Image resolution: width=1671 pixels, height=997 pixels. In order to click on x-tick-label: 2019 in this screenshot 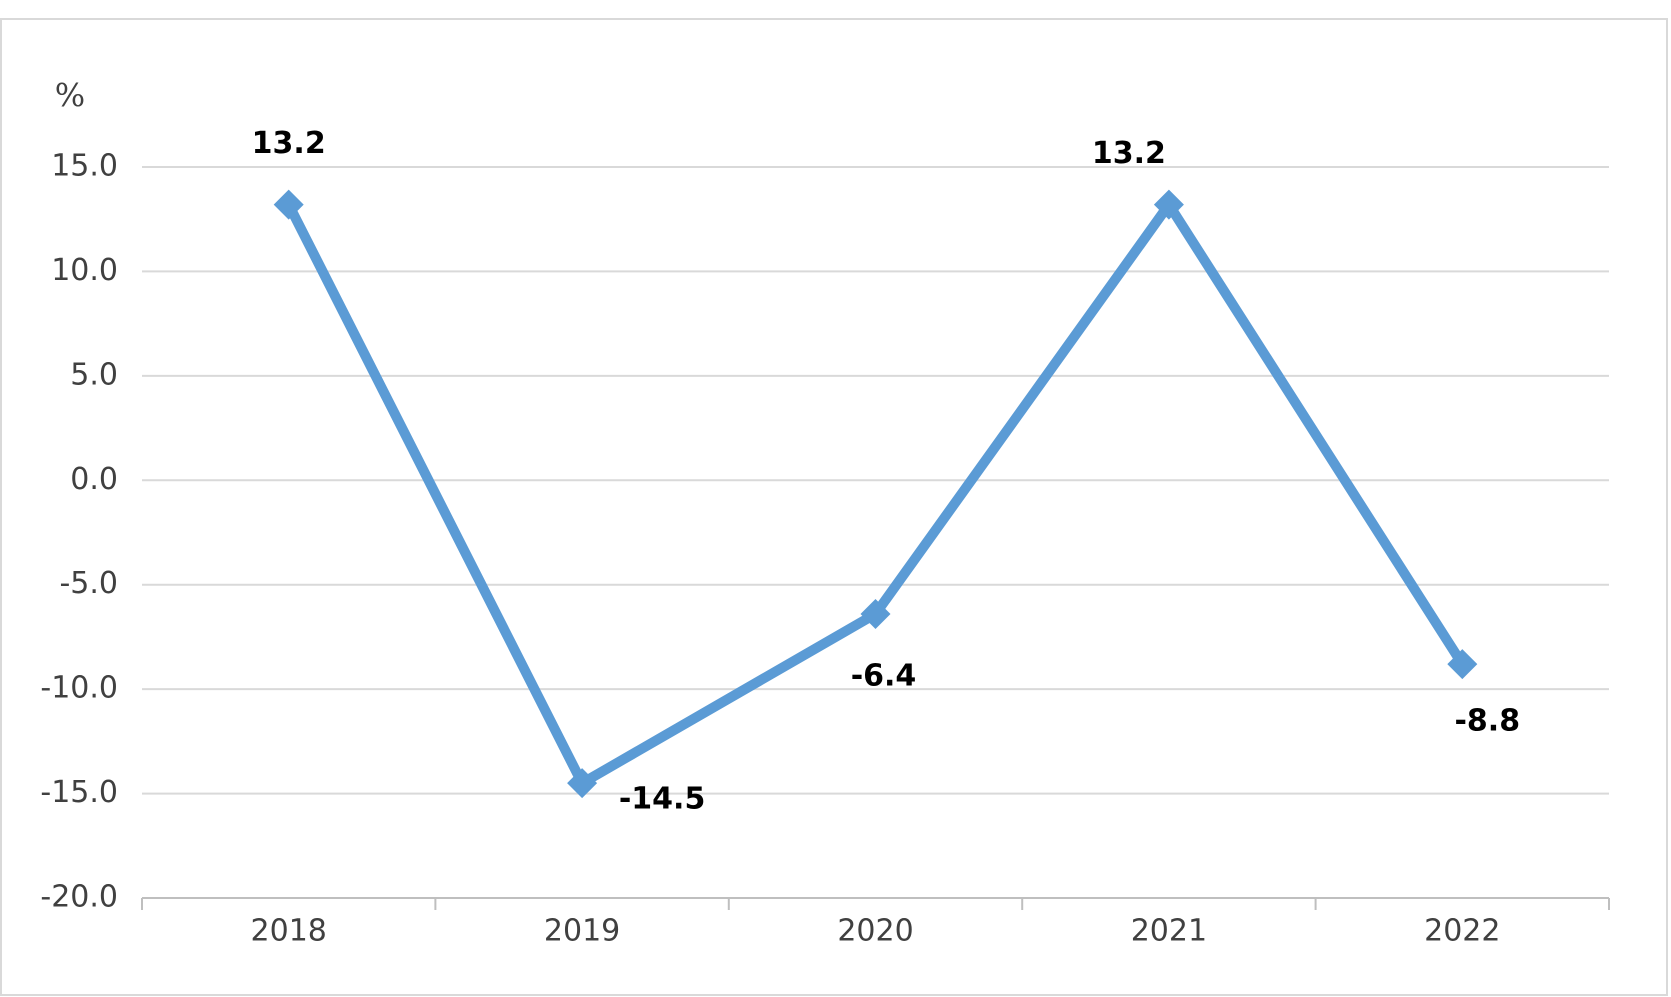, I will do `click(582, 931)`.